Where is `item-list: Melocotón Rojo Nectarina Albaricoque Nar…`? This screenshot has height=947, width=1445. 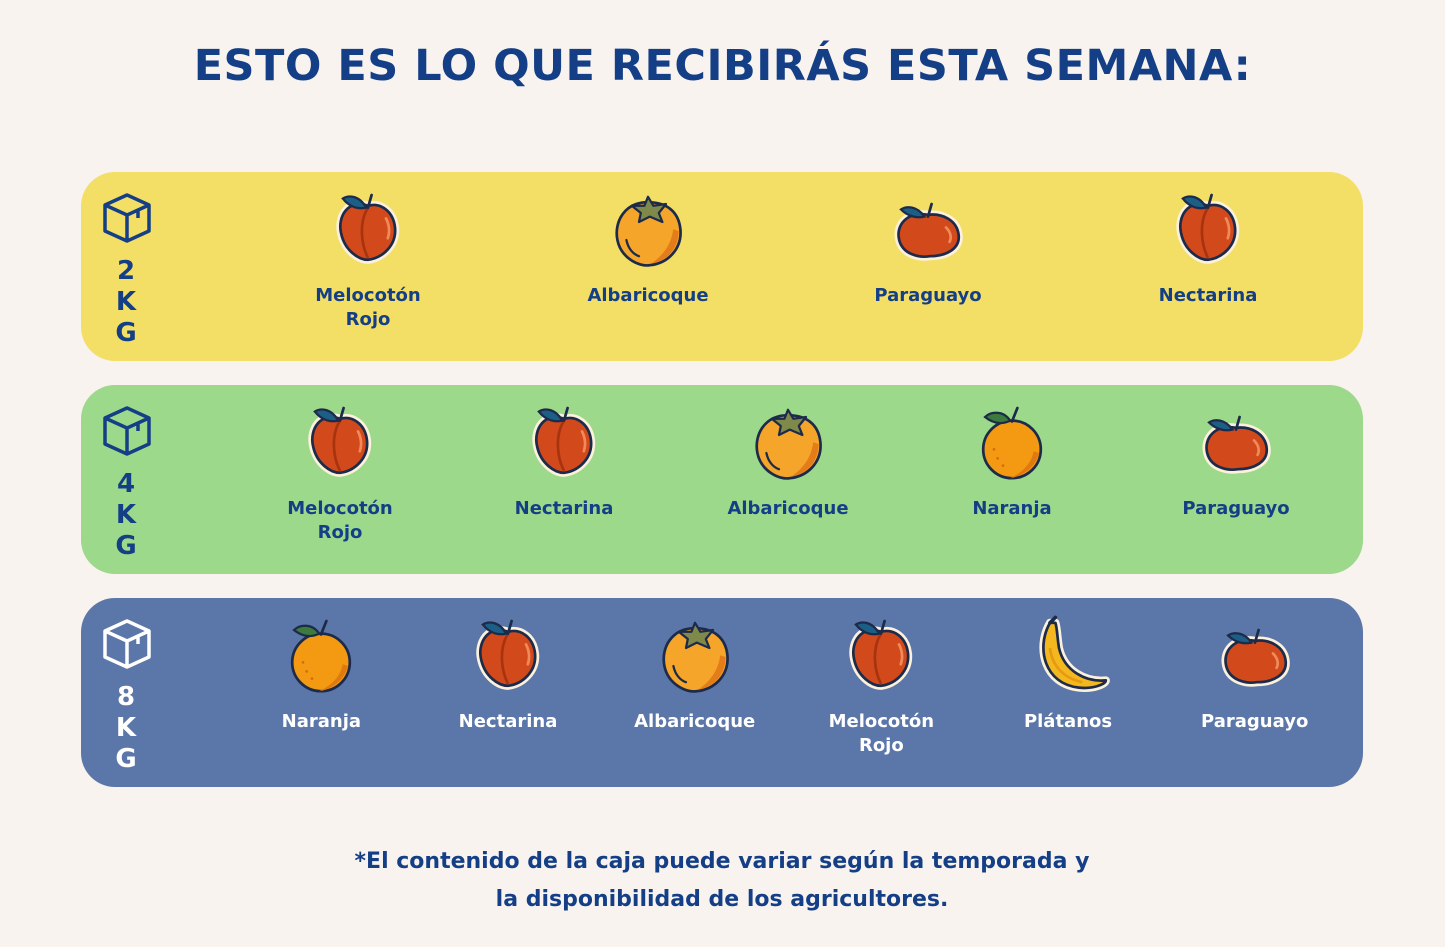
item-list: Melocotón Rojo Nectarina Albaricoque Nar… is located at coordinates (788, 472).